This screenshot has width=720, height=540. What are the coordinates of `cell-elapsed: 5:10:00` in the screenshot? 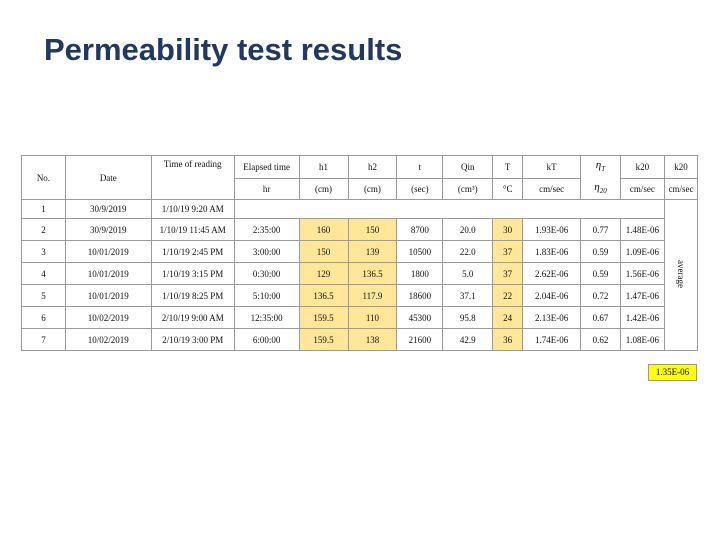 It's located at (266, 295).